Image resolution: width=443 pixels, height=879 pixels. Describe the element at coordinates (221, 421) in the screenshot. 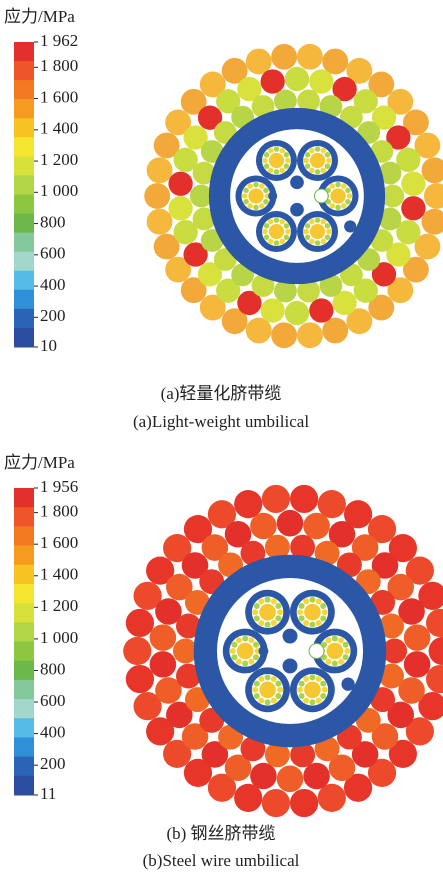

I see `caption-en: (a)Light-weight umbilical` at that location.